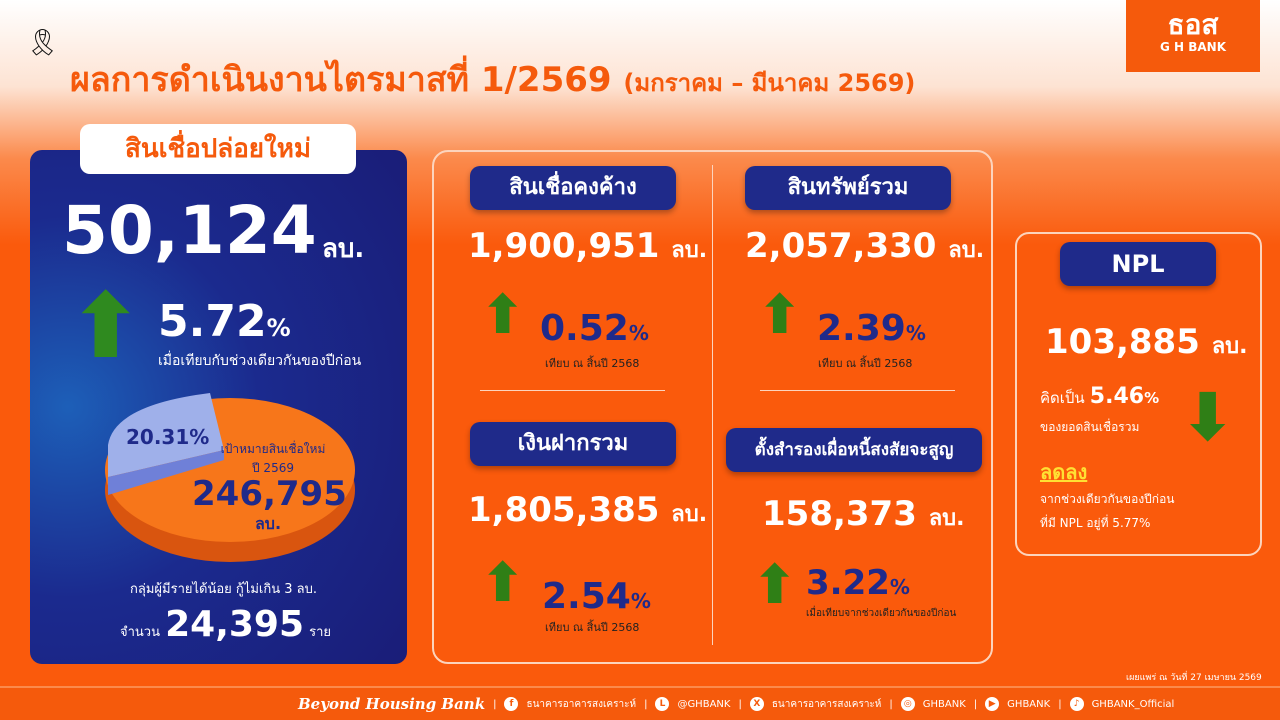 Image resolution: width=1280 pixels, height=720 pixels. What do you see at coordinates (861, 328) in the screenshot?
I see `card-total-assets-change: 2.39` at bounding box center [861, 328].